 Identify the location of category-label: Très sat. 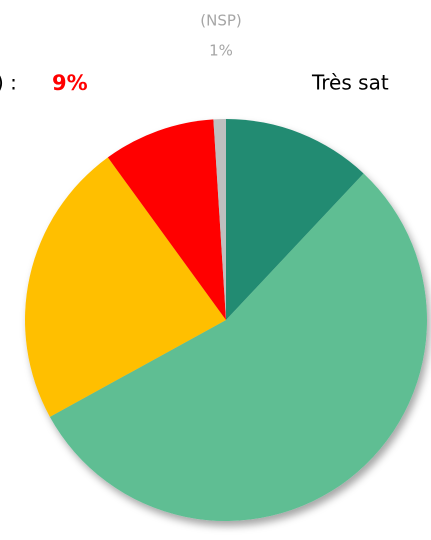
(350, 83).